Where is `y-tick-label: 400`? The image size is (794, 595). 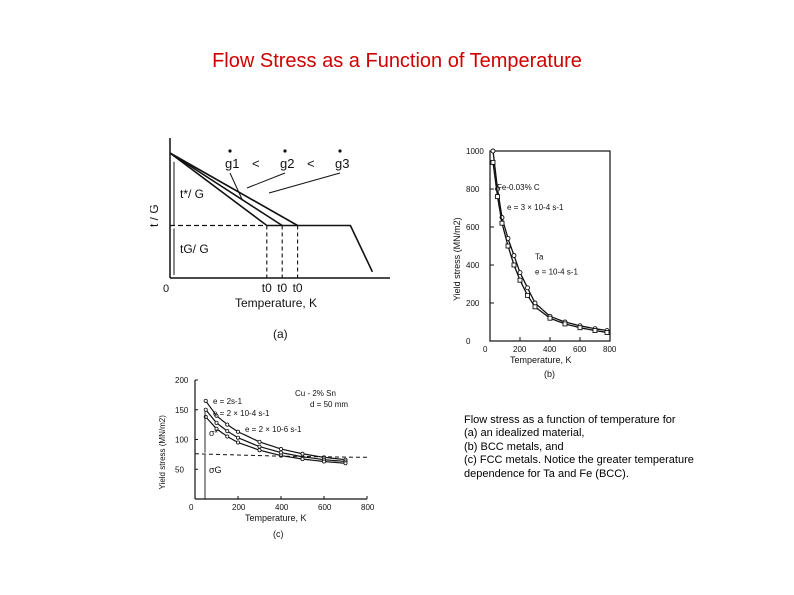 y-tick-label: 400 is located at coordinates (473, 265).